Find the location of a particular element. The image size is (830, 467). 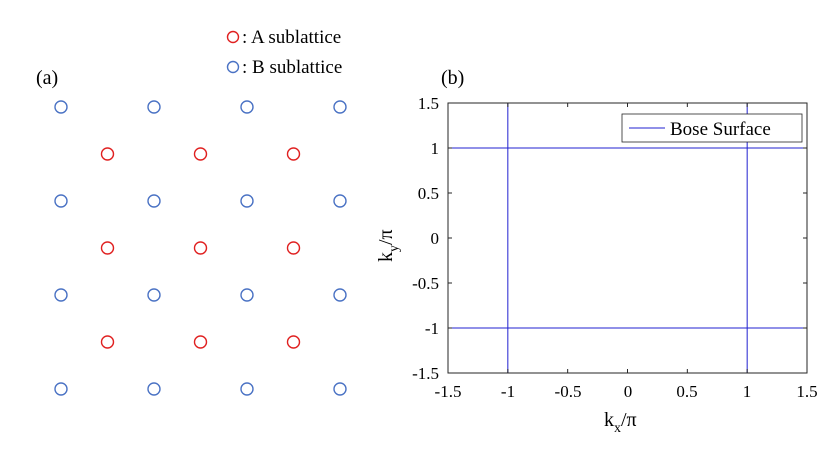

y-axis-label-sub: y is located at coordinates (394, 248).